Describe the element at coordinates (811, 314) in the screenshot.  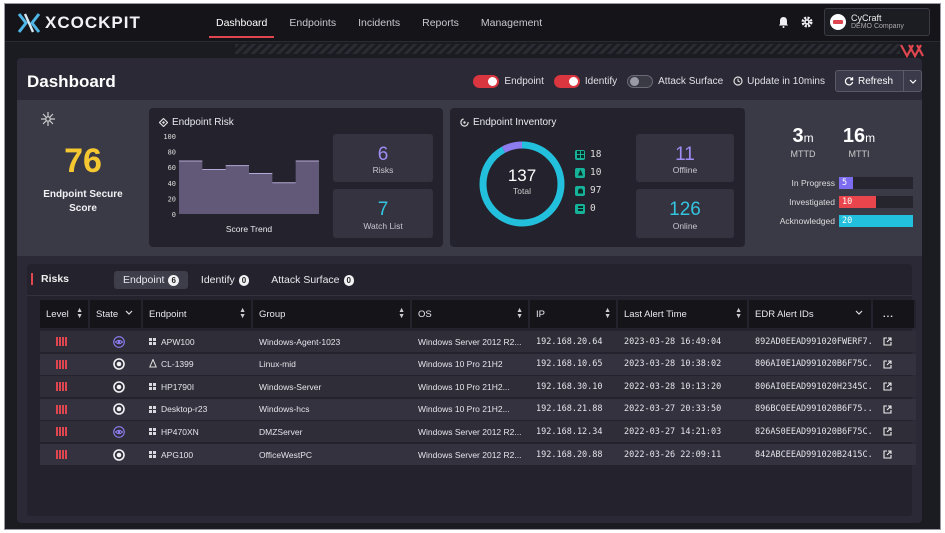
I see `col-edr-alert-ids-header: EDR Alert IDs` at that location.